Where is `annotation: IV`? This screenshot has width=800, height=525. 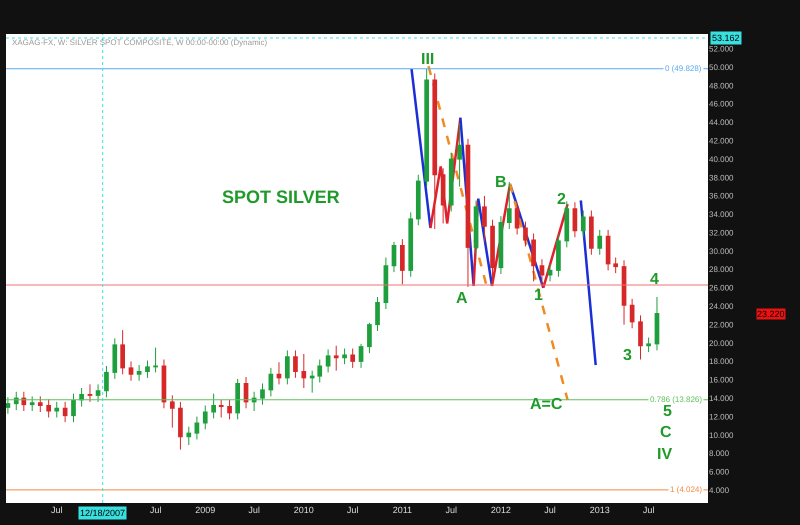
annotation: IV is located at coordinates (664, 454).